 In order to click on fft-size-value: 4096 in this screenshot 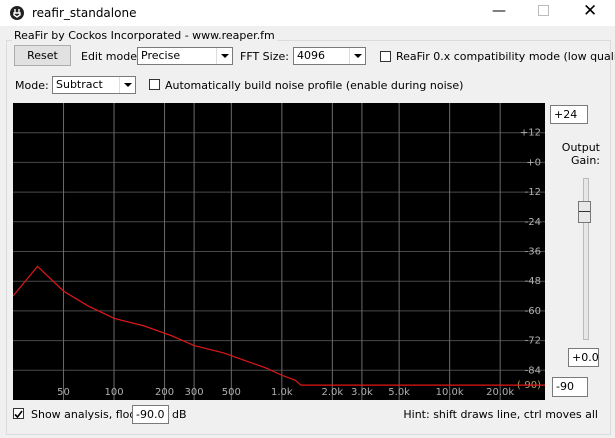, I will do `click(311, 55)`.